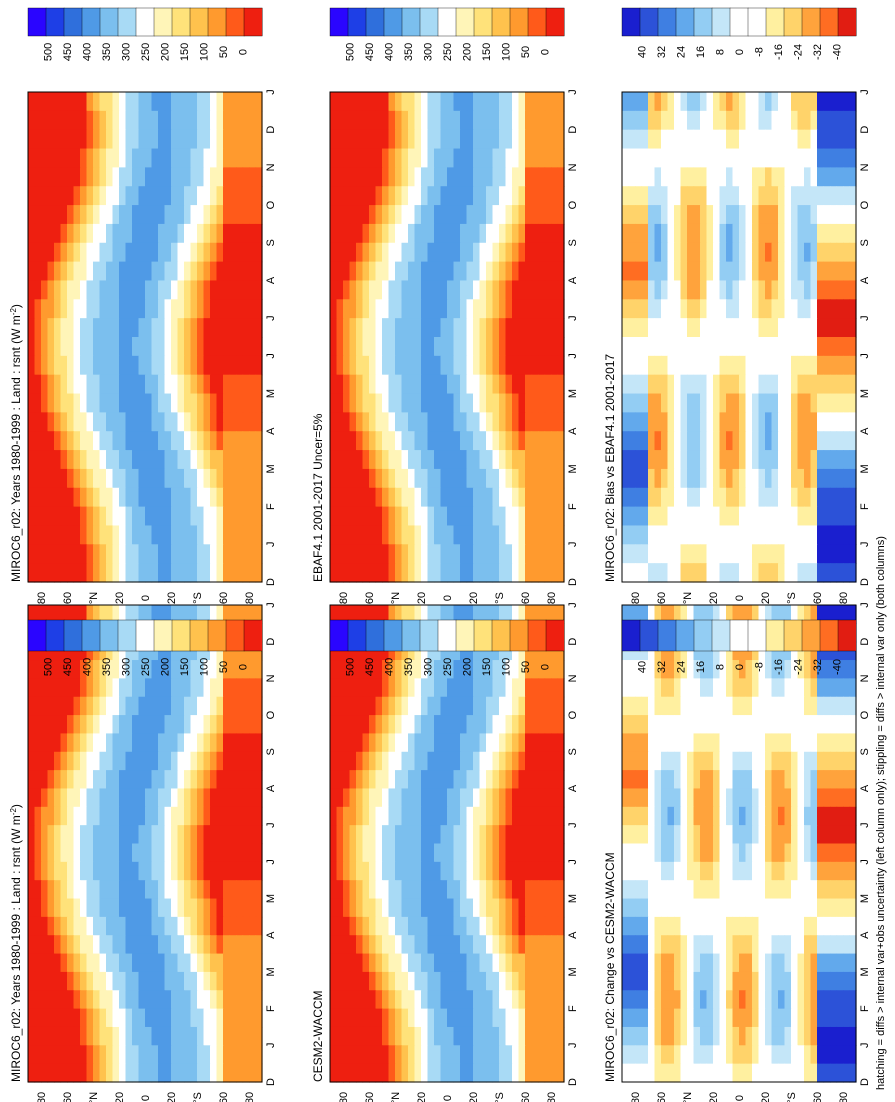 Image resolution: width=895 pixels, height=1102 pixels. What do you see at coordinates (610, 468) in the screenshot?
I see `panel-title: MIROC6_r02: Bias vs EBAF4.1 2001-2017` at bounding box center [610, 468].